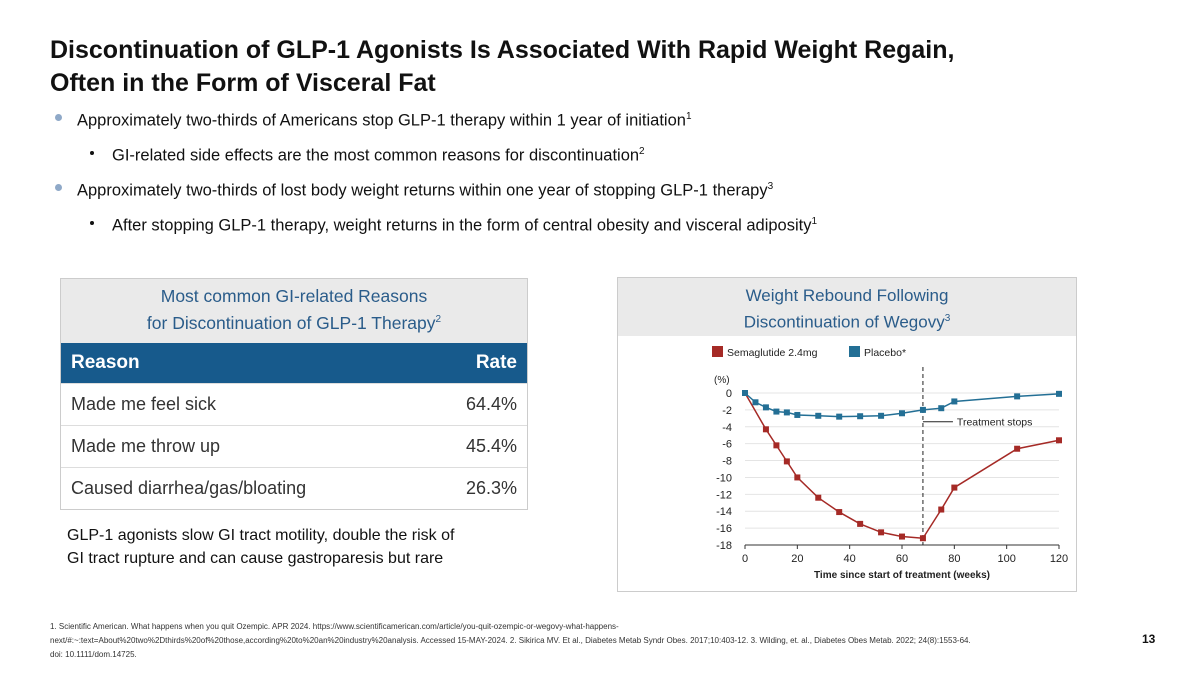  Describe the element at coordinates (144, 403) in the screenshot. I see `reason-cell: Made me feel sick` at that location.